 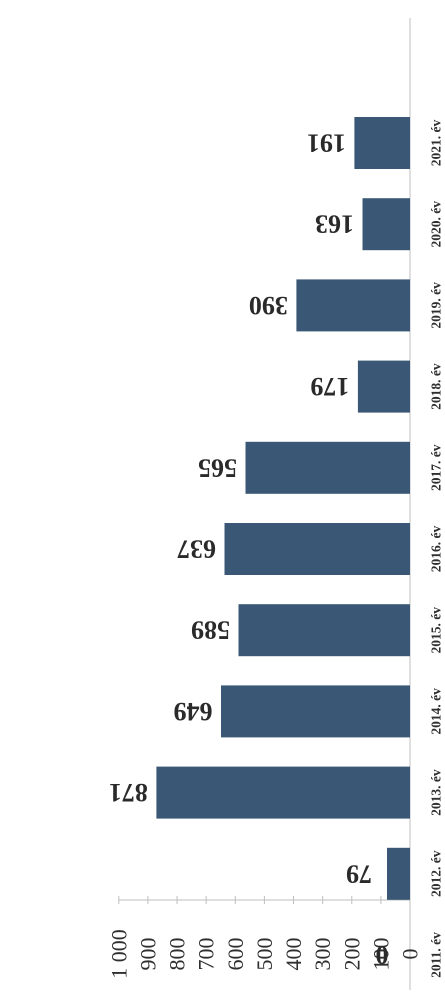 What do you see at coordinates (359, 873) in the screenshot?
I see `data-label: 79` at bounding box center [359, 873].